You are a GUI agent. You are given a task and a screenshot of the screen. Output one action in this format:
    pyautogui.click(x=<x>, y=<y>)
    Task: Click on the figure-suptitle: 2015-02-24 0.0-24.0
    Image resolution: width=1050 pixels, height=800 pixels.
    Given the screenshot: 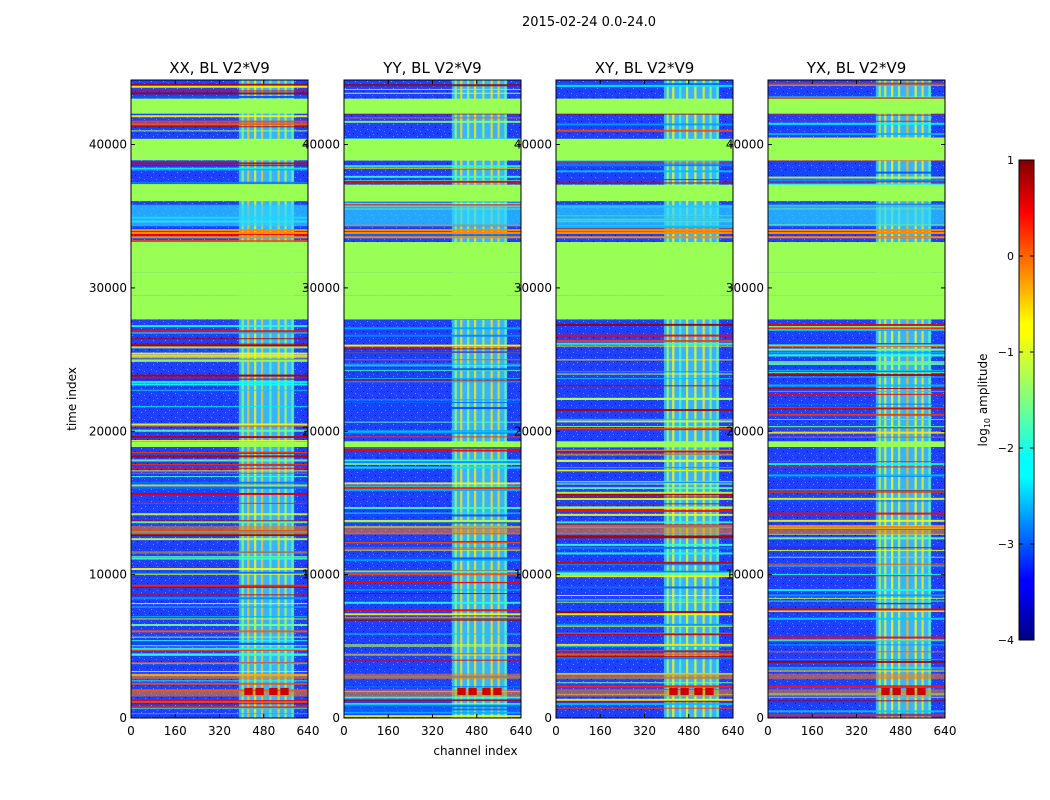 What is the action you would take?
    pyautogui.click(x=589, y=22)
    